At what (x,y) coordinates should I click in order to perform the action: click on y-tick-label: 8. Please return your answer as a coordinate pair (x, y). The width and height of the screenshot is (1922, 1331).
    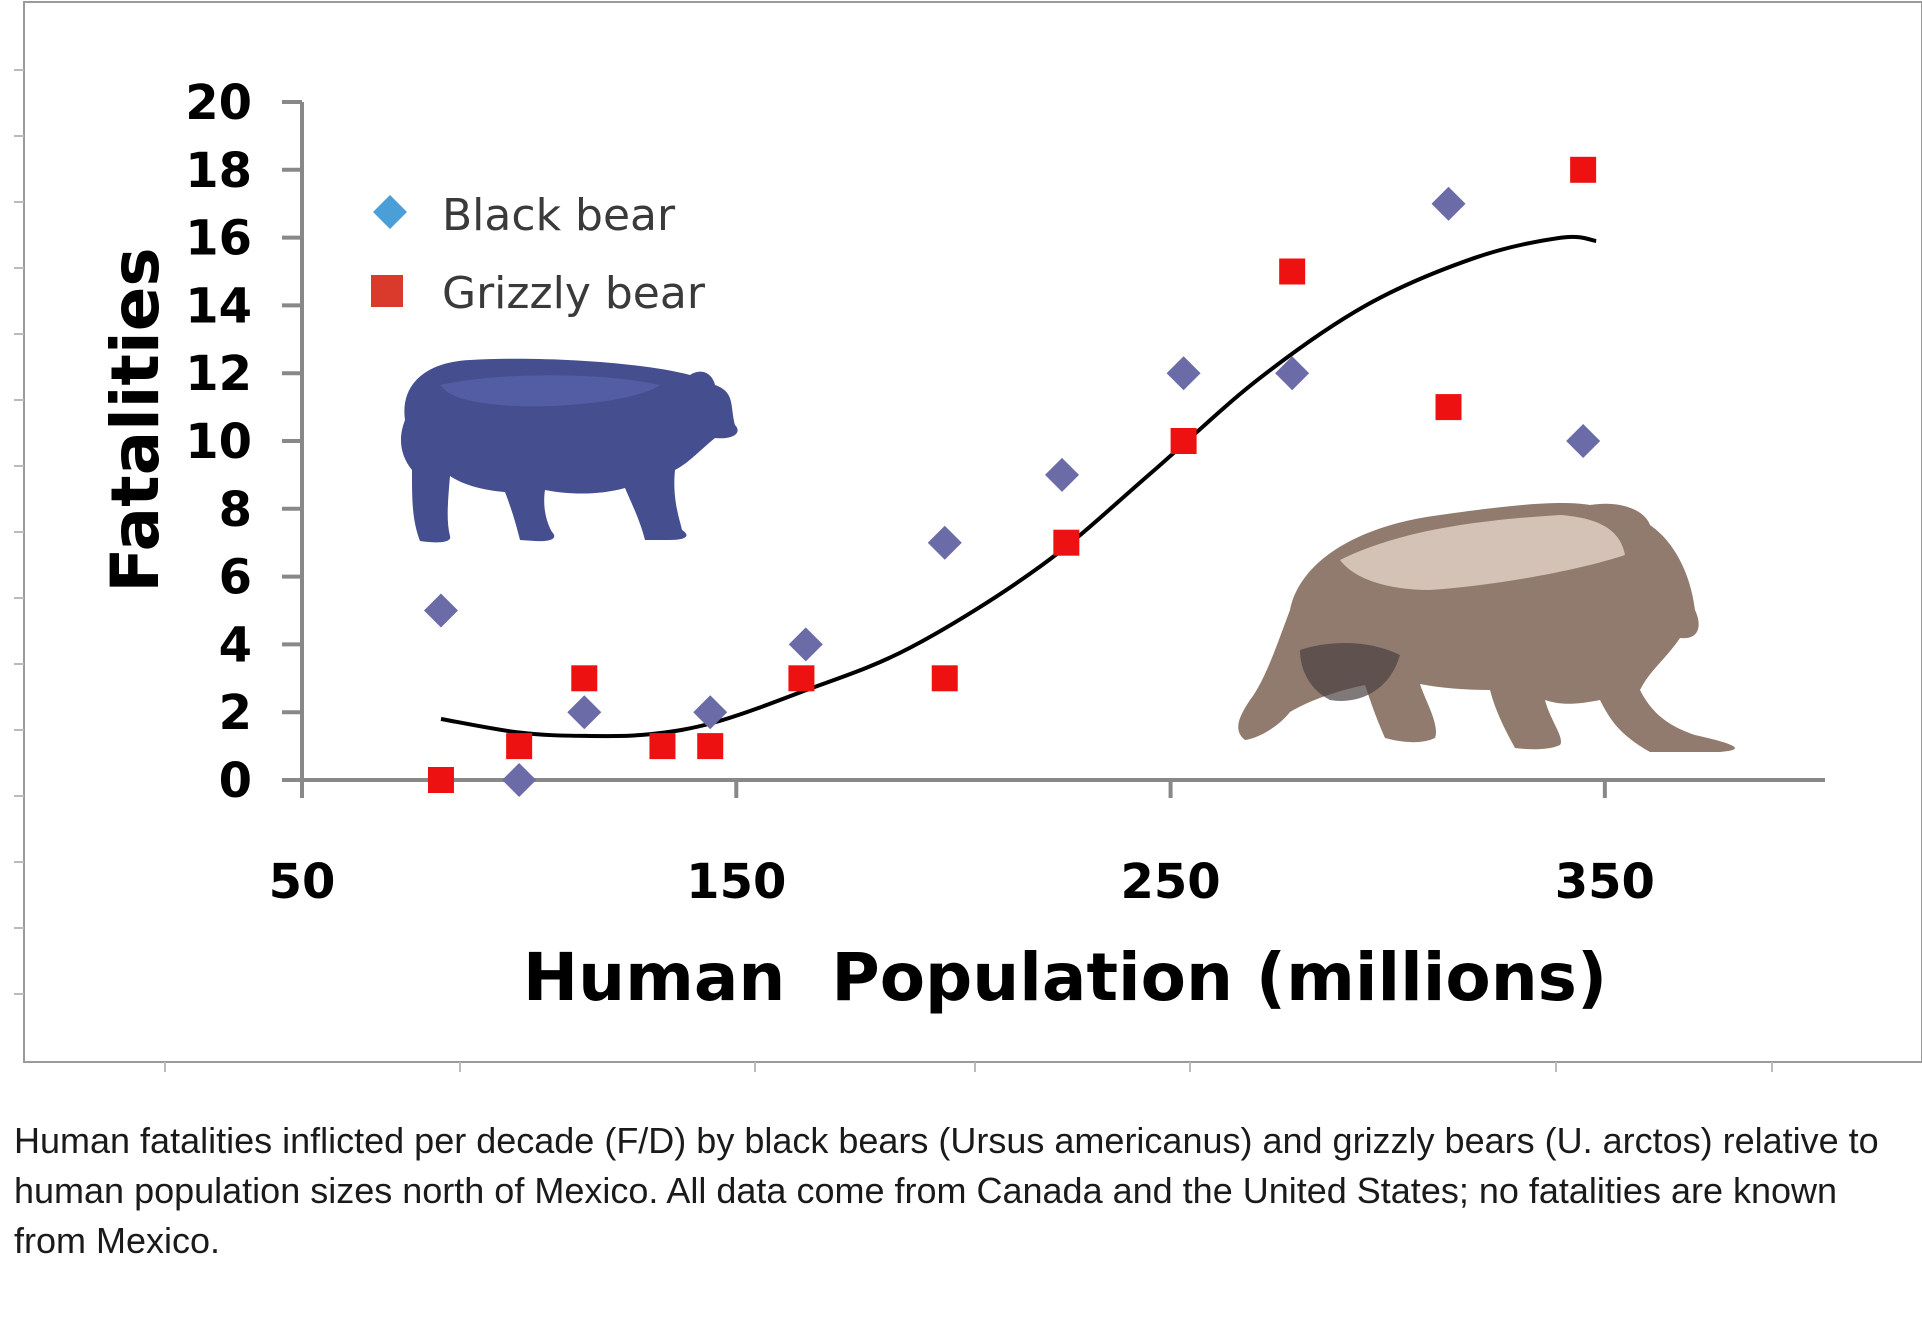
    Looking at the image, I should click on (235, 510).